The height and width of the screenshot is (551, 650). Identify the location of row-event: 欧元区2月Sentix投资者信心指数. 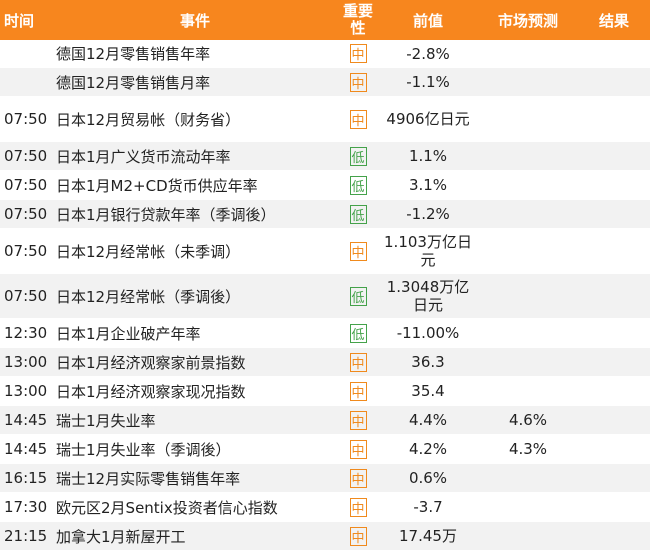
(167, 507).